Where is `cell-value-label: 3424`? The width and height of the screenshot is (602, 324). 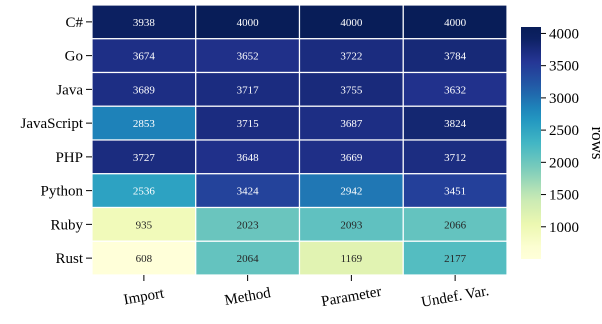 cell-value-label: 3424 is located at coordinates (248, 192).